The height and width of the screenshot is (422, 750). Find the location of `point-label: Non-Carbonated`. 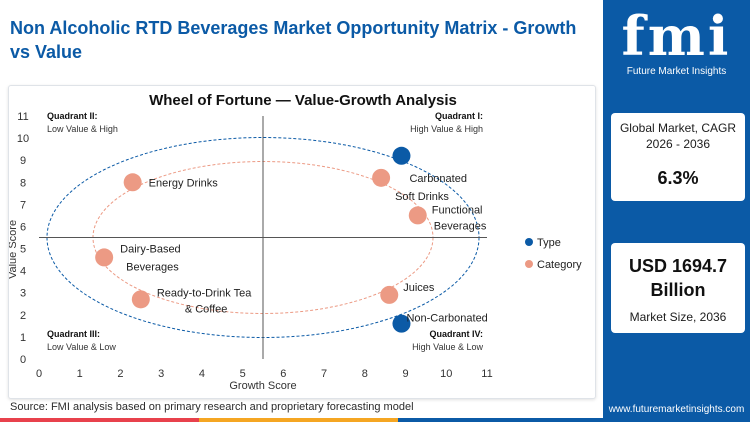

point-label: Non-Carbonated is located at coordinates (446, 319).